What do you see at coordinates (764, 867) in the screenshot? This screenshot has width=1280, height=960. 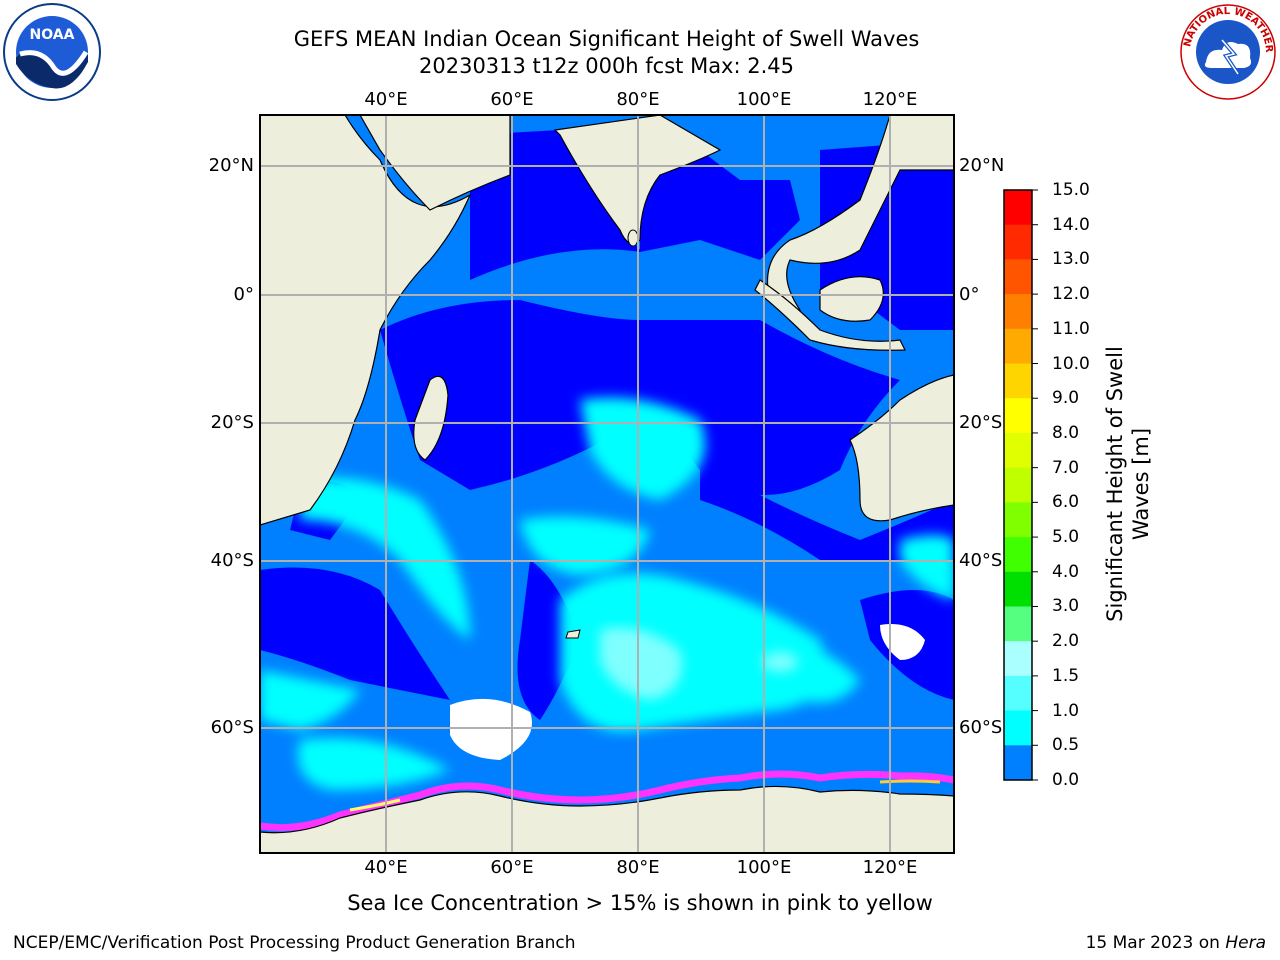 I see `lon-label-bottom: 100°E` at bounding box center [764, 867].